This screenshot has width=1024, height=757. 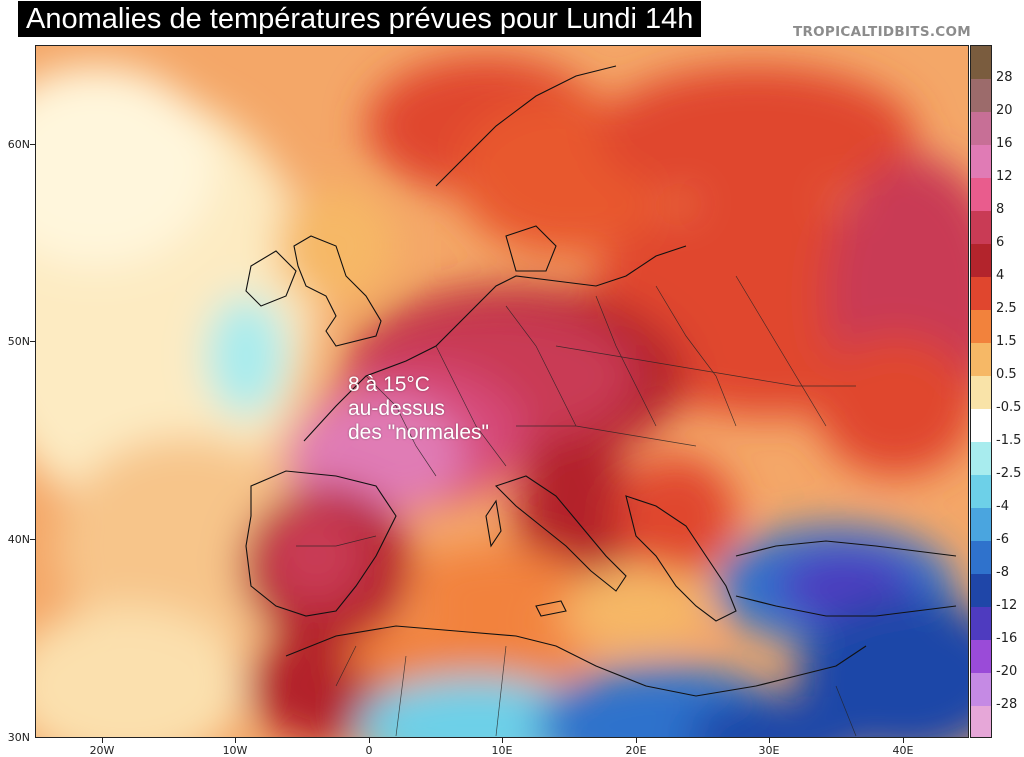 What do you see at coordinates (1006, 374) in the screenshot?
I see `colorbar-tick-label: 0.5` at bounding box center [1006, 374].